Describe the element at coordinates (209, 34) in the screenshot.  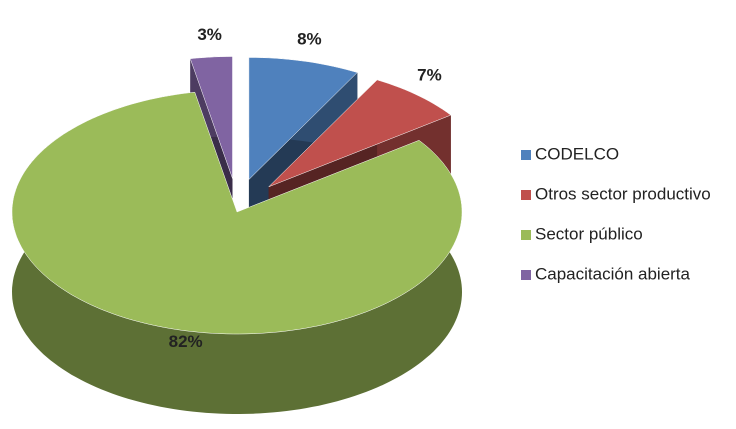
I see `data-label: 3%` at that location.